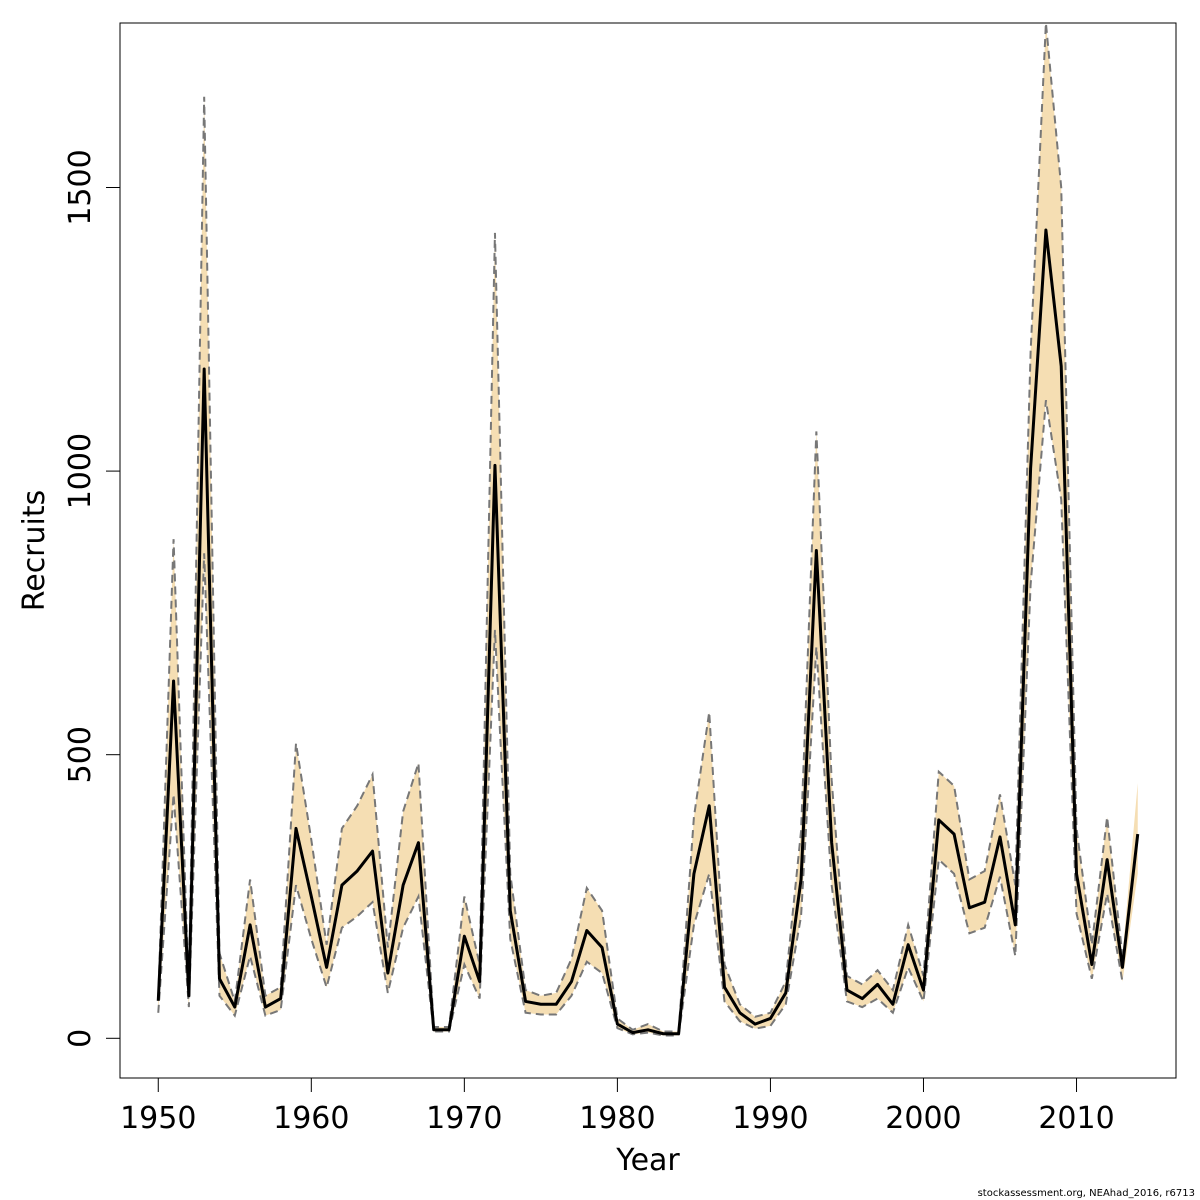 The height and width of the screenshot is (1200, 1200). I want to click on x-axis: 1950 1960 1970 1980 1990 2000 2010, so click(617, 1106).